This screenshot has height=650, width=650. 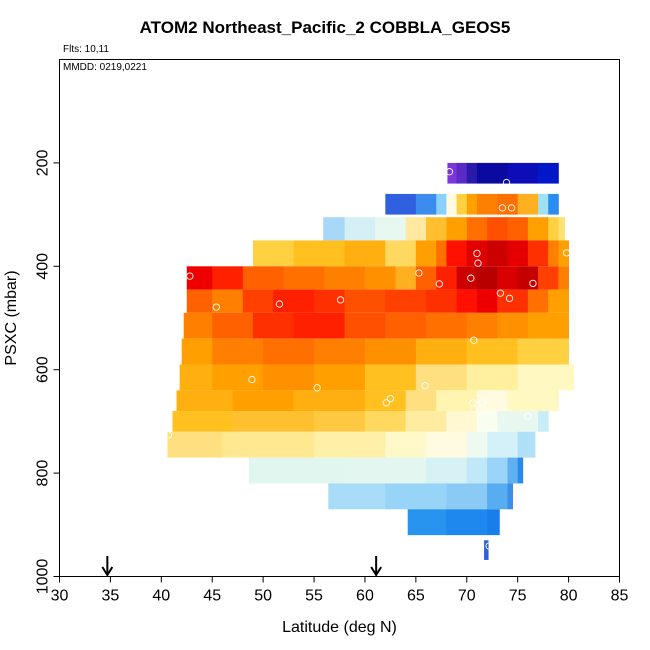 What do you see at coordinates (11, 317) in the screenshot?
I see `y-axis-title: PSXC (mbar)` at bounding box center [11, 317].